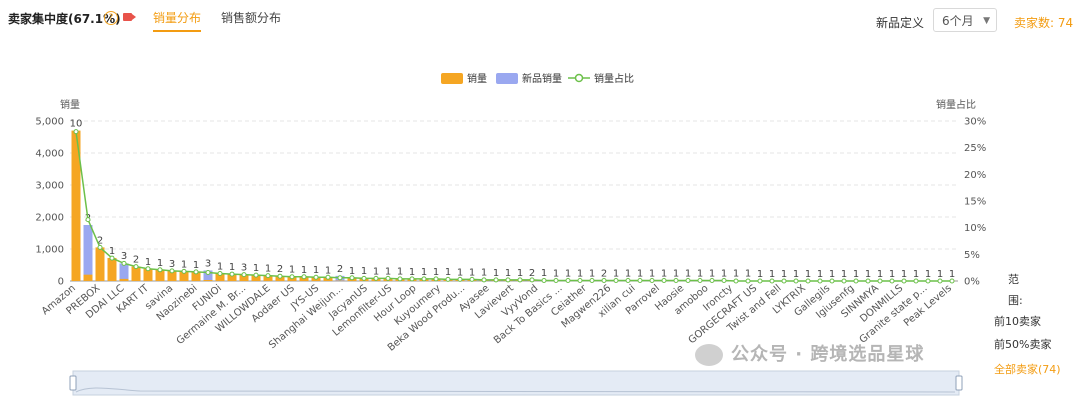 This screenshot has height=402, width=1080. Describe the element at coordinates (614, 78) in the screenshot. I see `legend-share-label: 销量占比` at that location.